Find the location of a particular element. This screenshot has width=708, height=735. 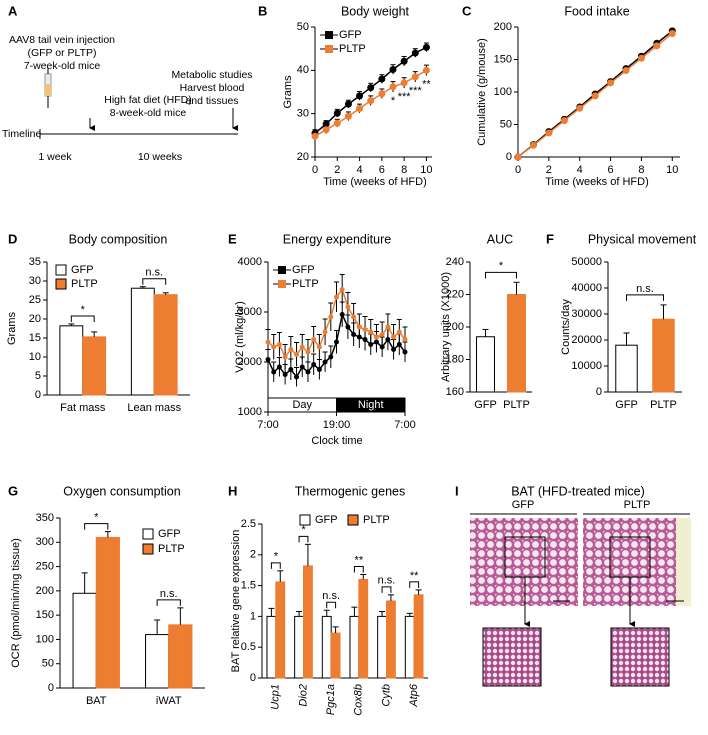

histology-image is located at coordinates (637, 562).